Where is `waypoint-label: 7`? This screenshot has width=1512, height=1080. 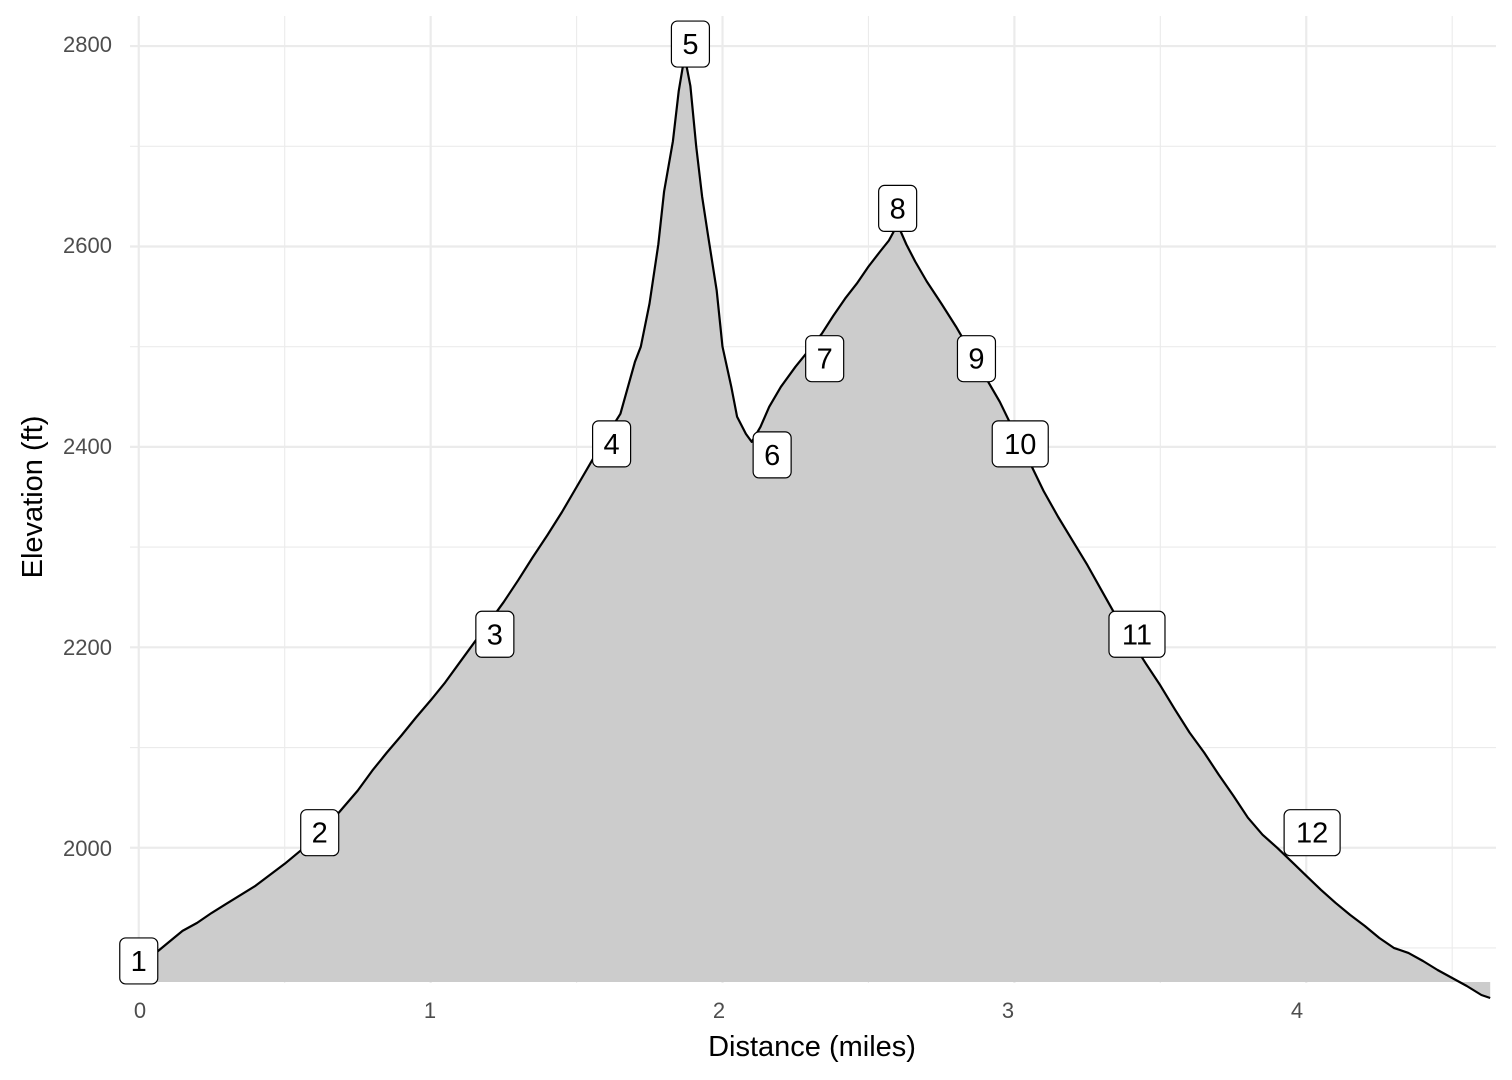
waypoint-label: 7 is located at coordinates (825, 360).